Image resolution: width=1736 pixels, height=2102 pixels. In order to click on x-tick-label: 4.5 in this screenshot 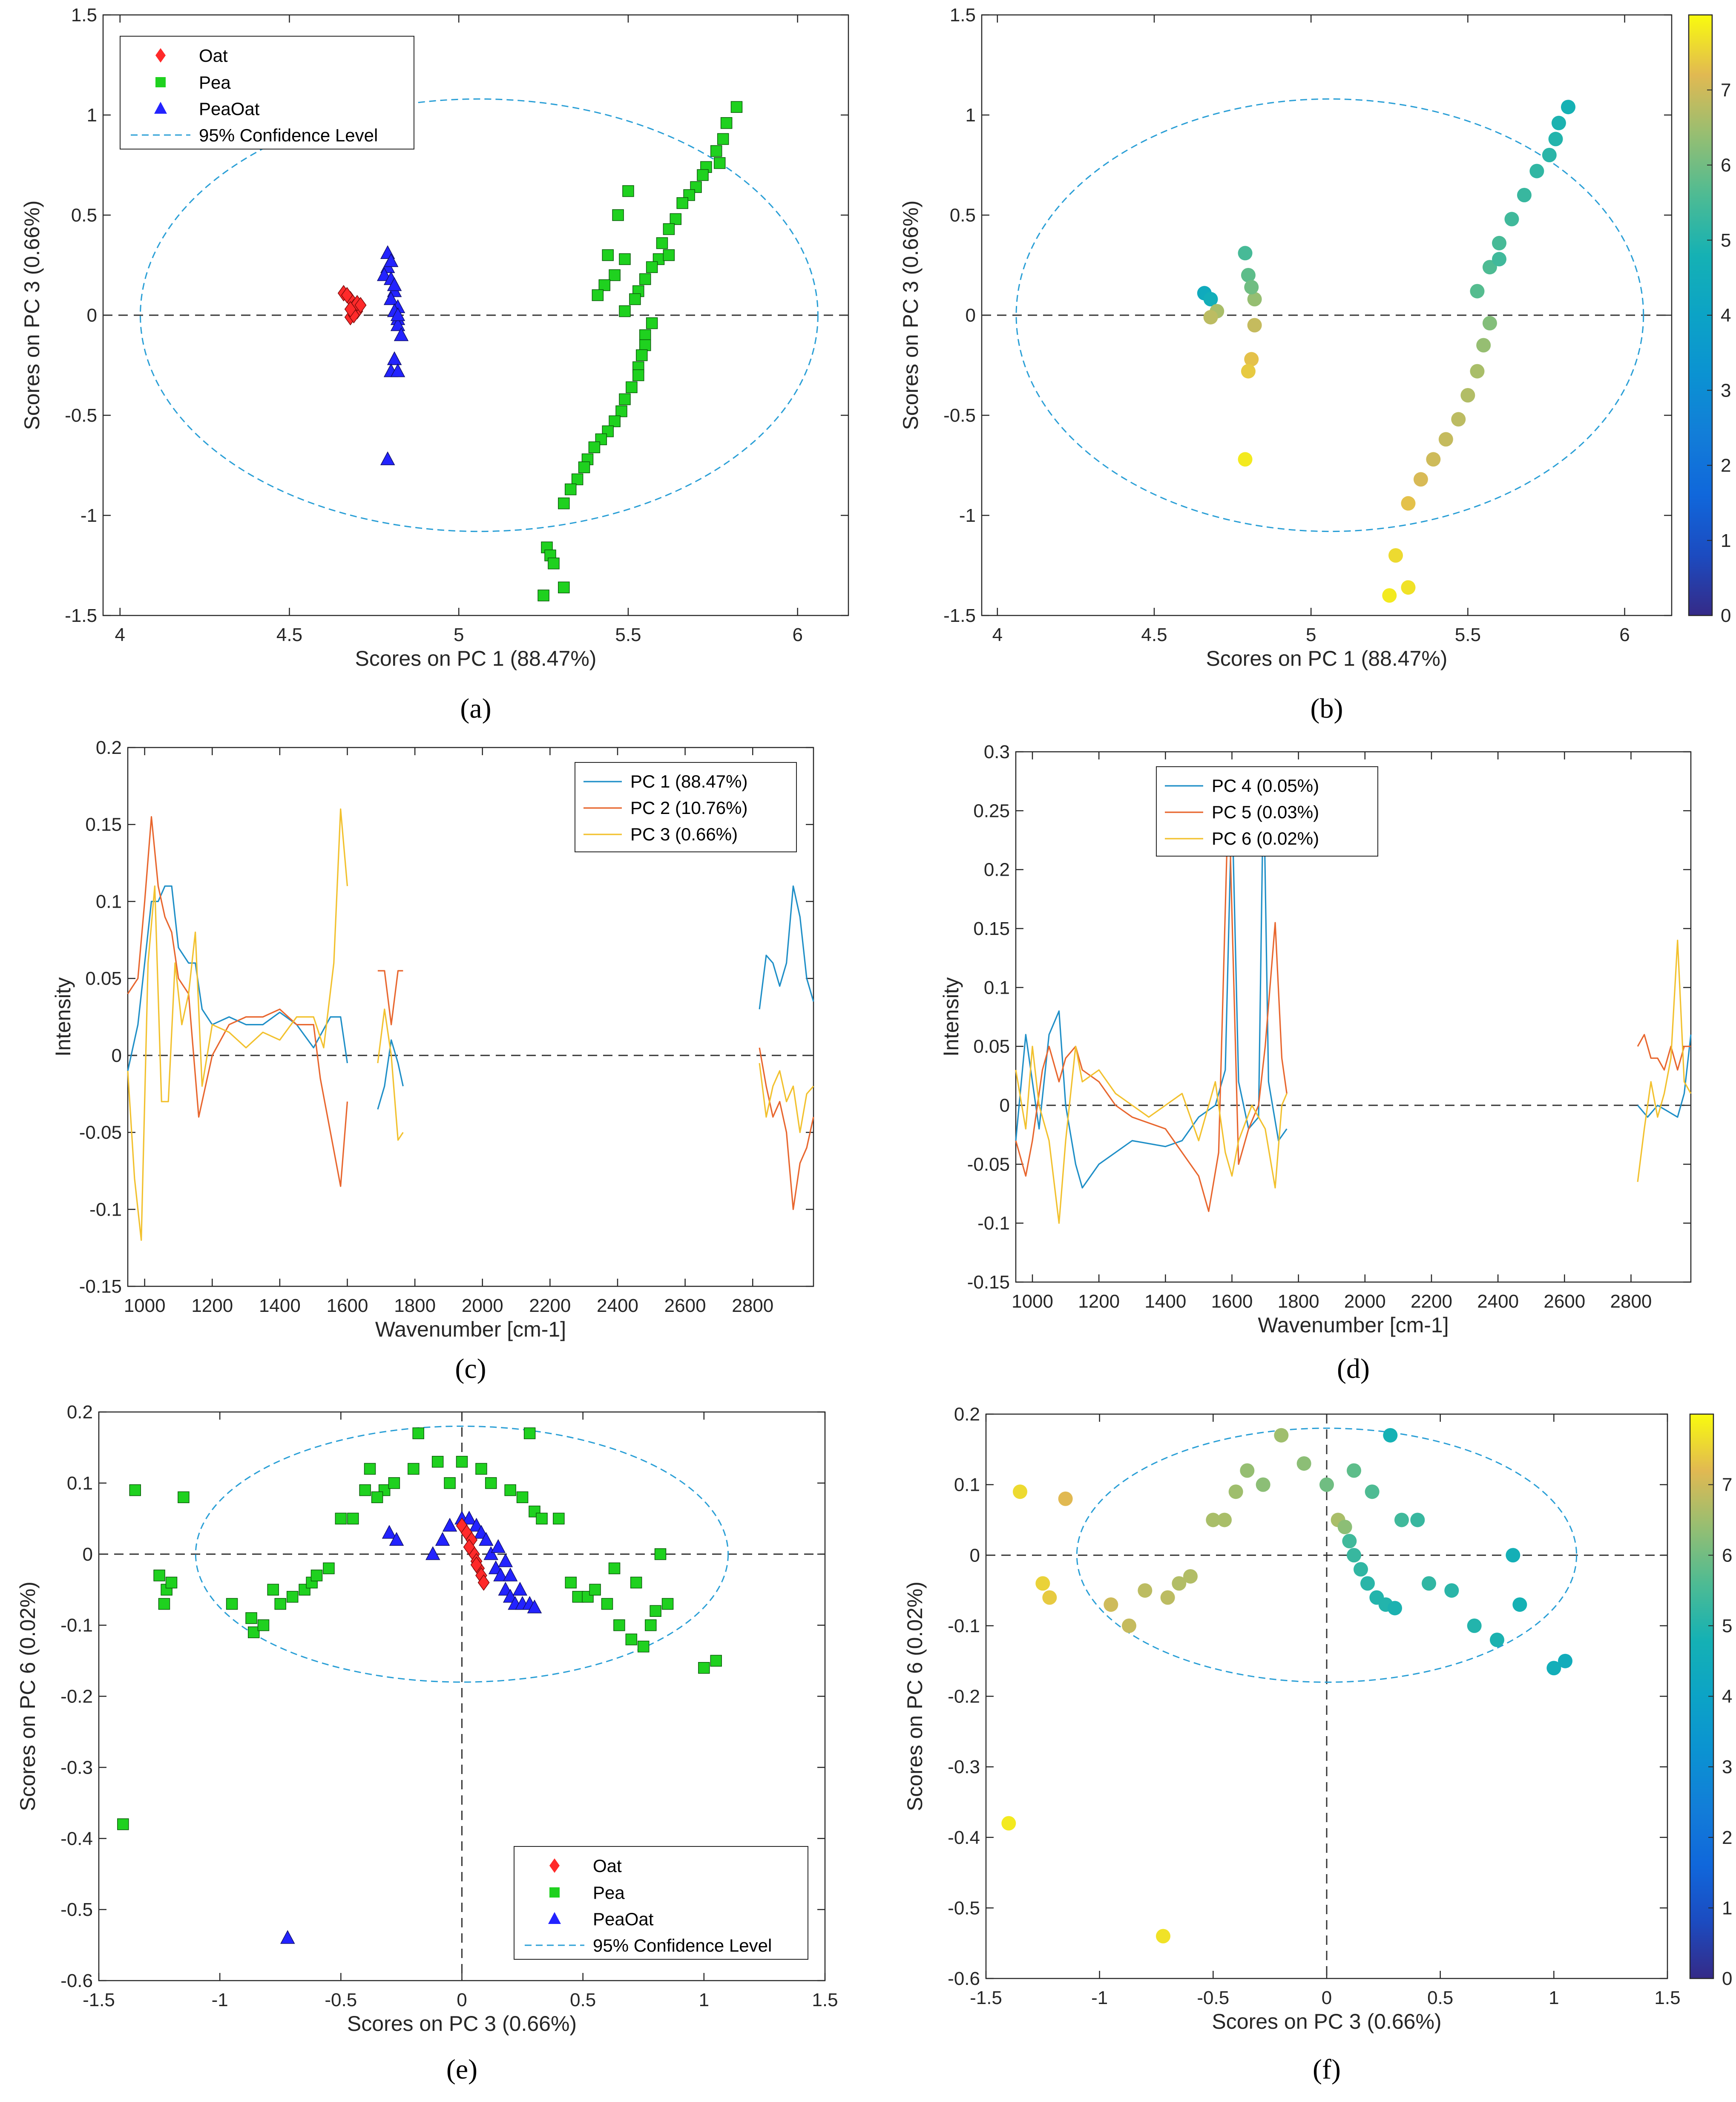, I will do `click(1154, 634)`.